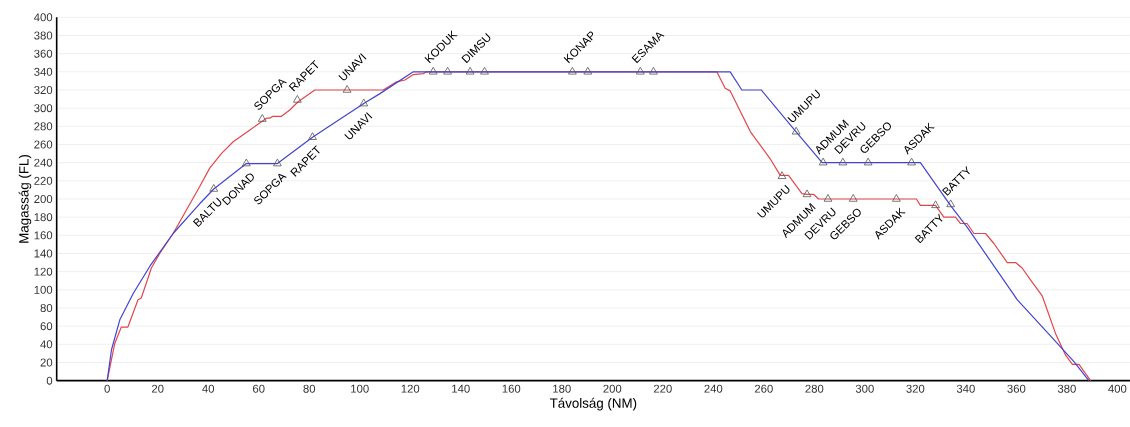 The height and width of the screenshot is (427, 1130). Describe the element at coordinates (43, 217) in the screenshot. I see `y-tick-label: 180` at that location.